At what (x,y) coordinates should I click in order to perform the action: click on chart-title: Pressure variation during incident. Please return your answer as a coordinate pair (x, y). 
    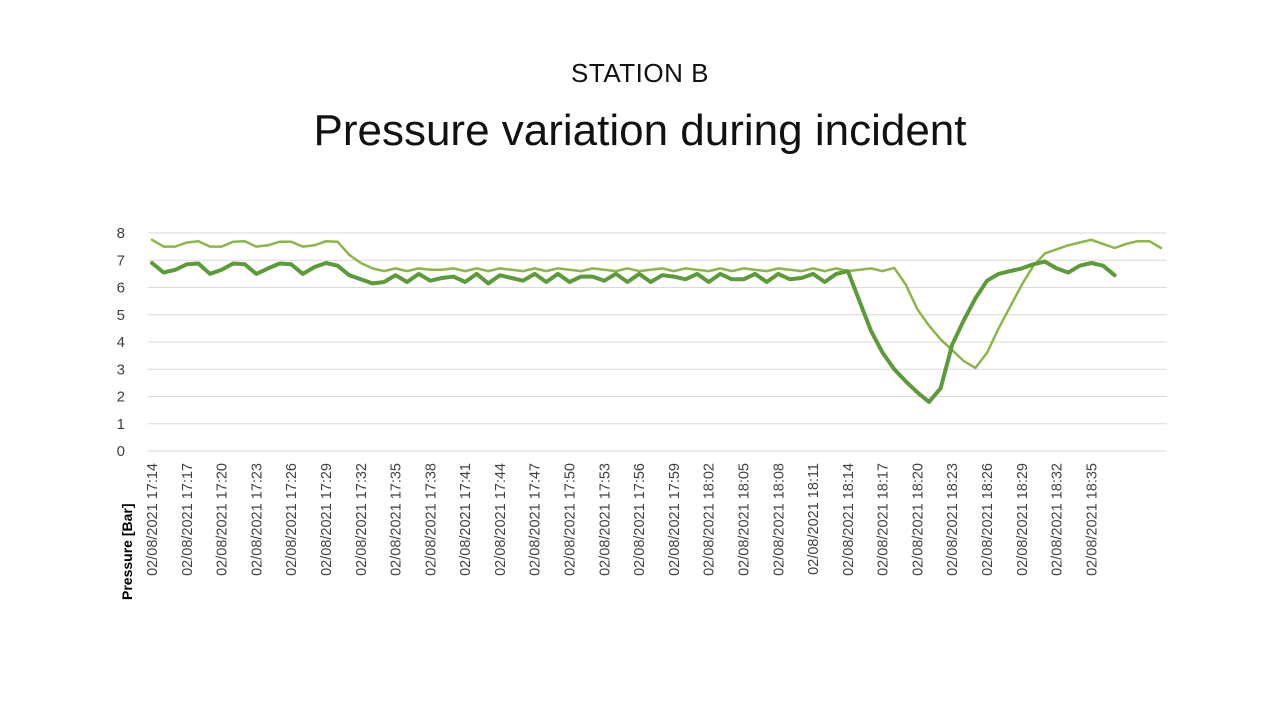
    Looking at the image, I should click on (640, 130).